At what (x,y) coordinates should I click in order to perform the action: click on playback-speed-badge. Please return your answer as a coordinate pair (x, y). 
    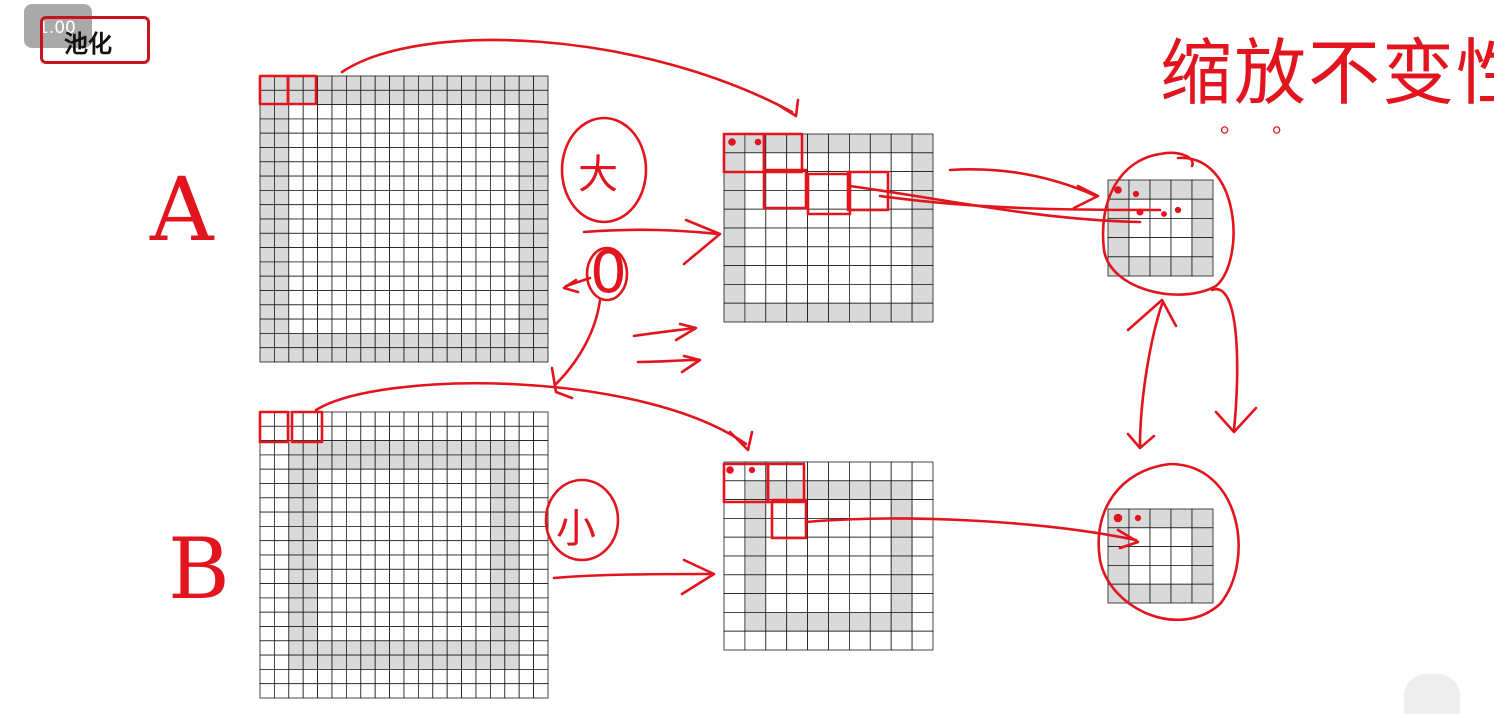
    Looking at the image, I should click on (58, 26).